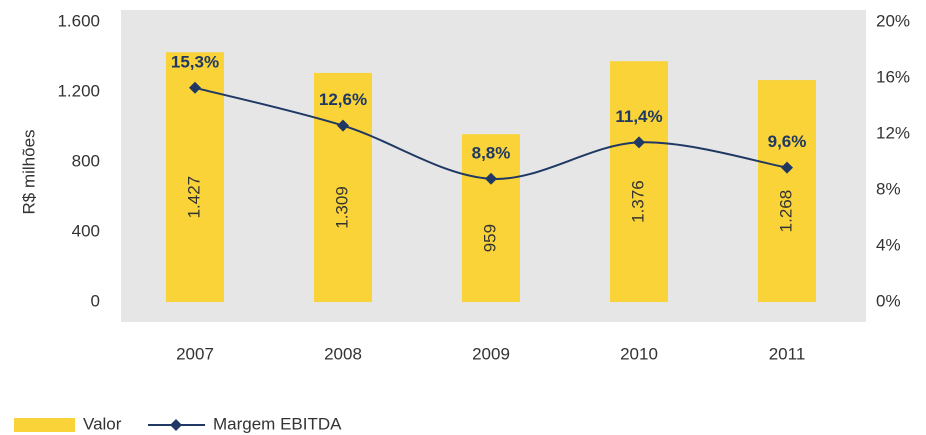 This screenshot has height=435, width=926. What do you see at coordinates (343, 353) in the screenshot?
I see `x-tick-label: 2008` at bounding box center [343, 353].